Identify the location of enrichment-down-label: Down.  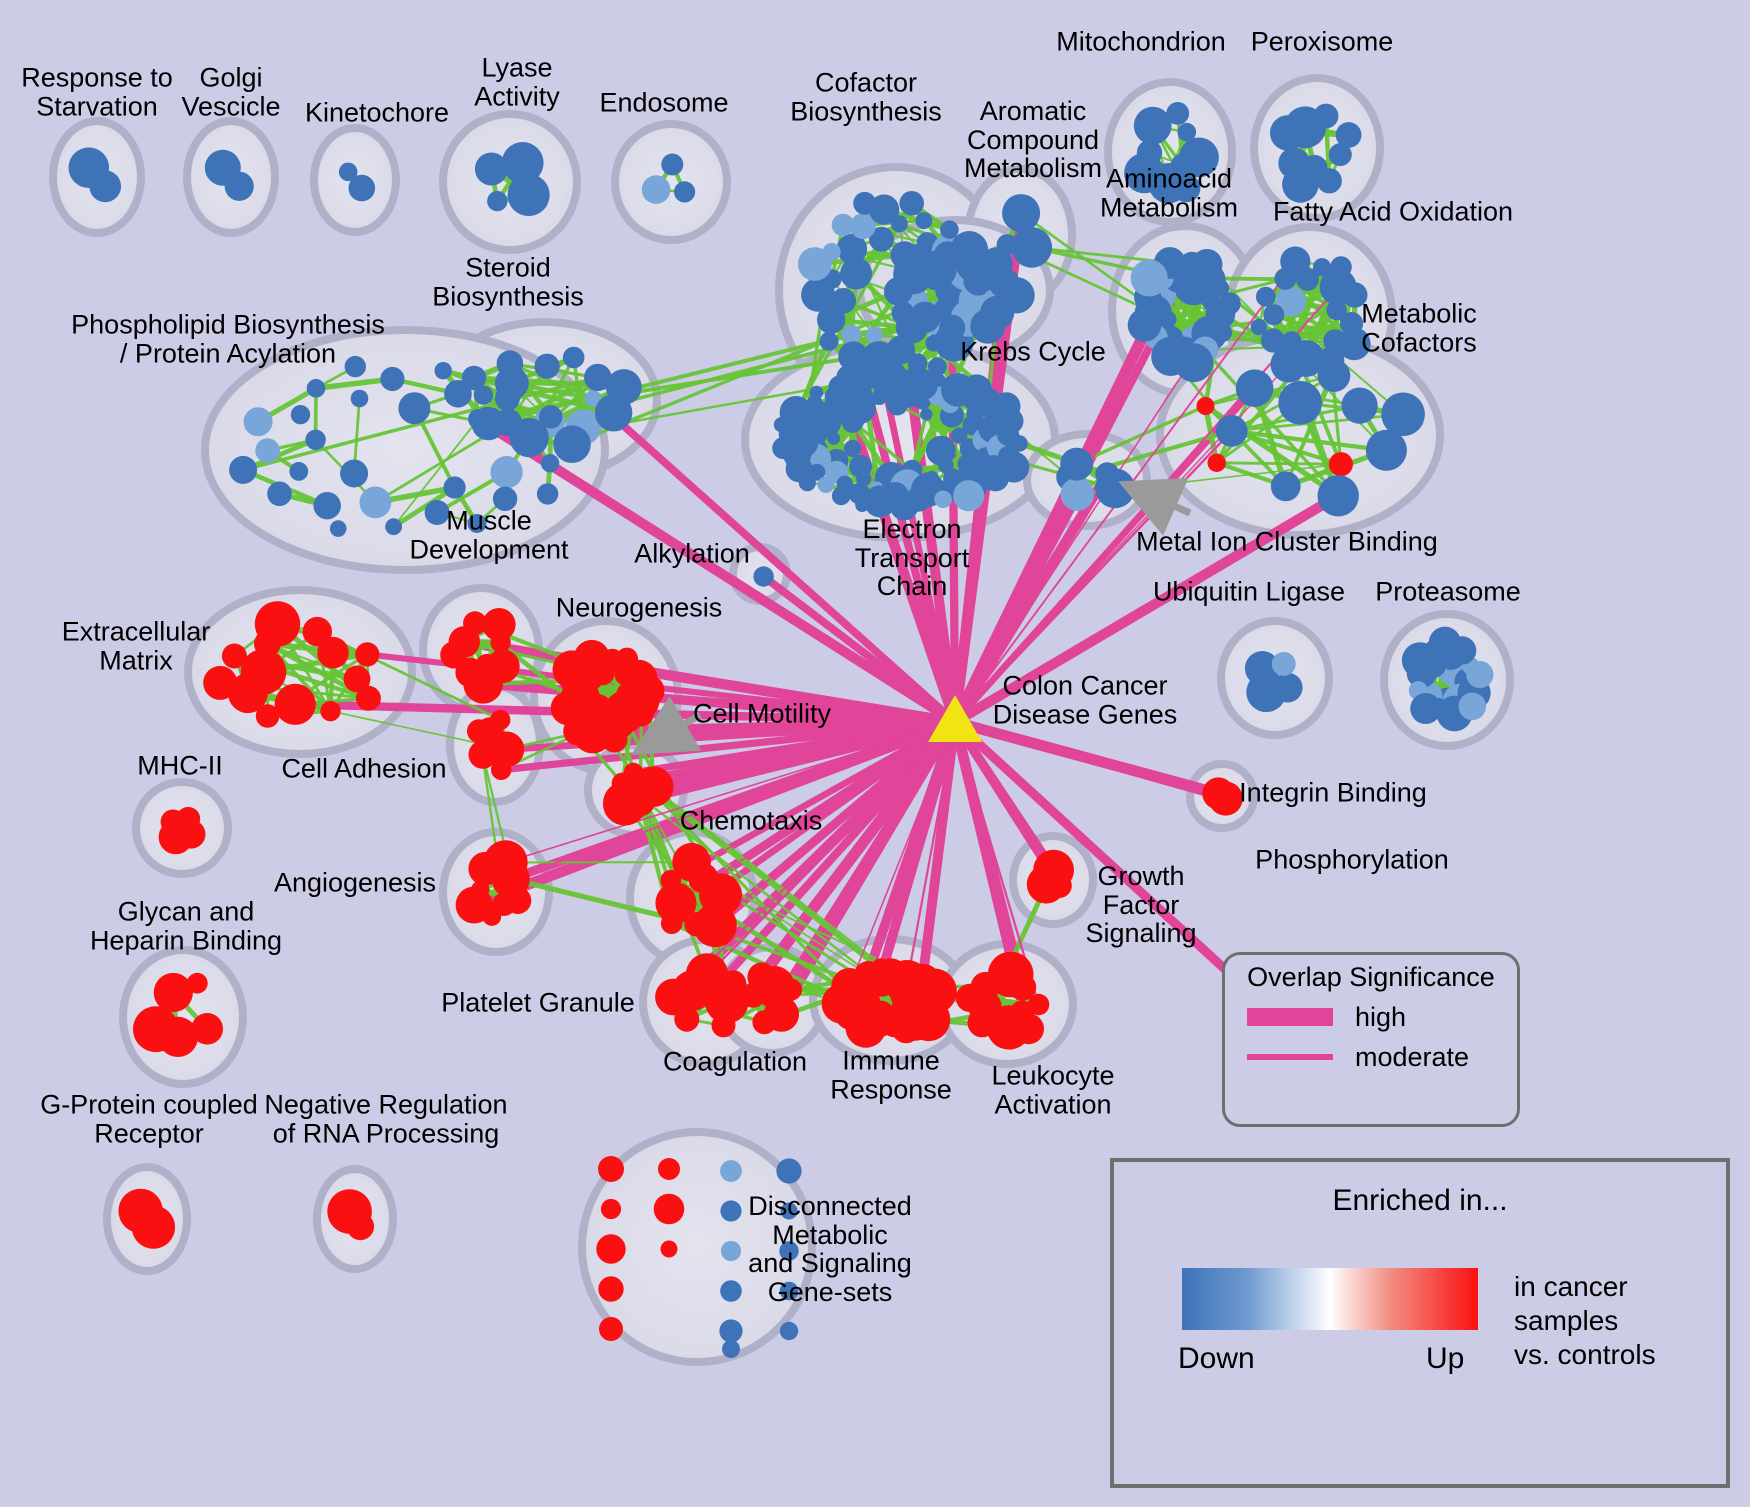
(1216, 1358).